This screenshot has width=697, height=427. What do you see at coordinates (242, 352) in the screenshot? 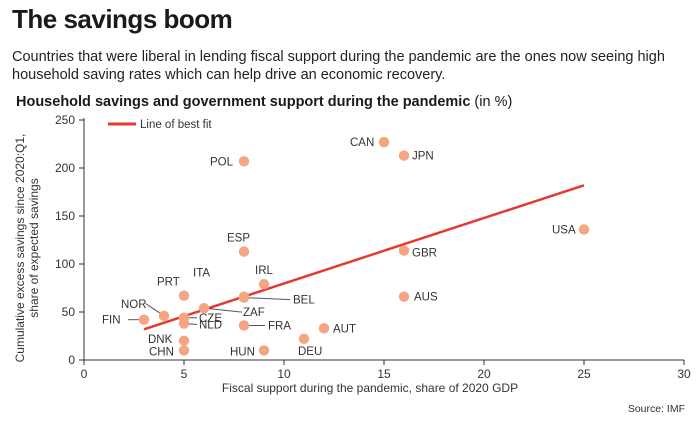
I see `label-hun: HUN` at bounding box center [242, 352].